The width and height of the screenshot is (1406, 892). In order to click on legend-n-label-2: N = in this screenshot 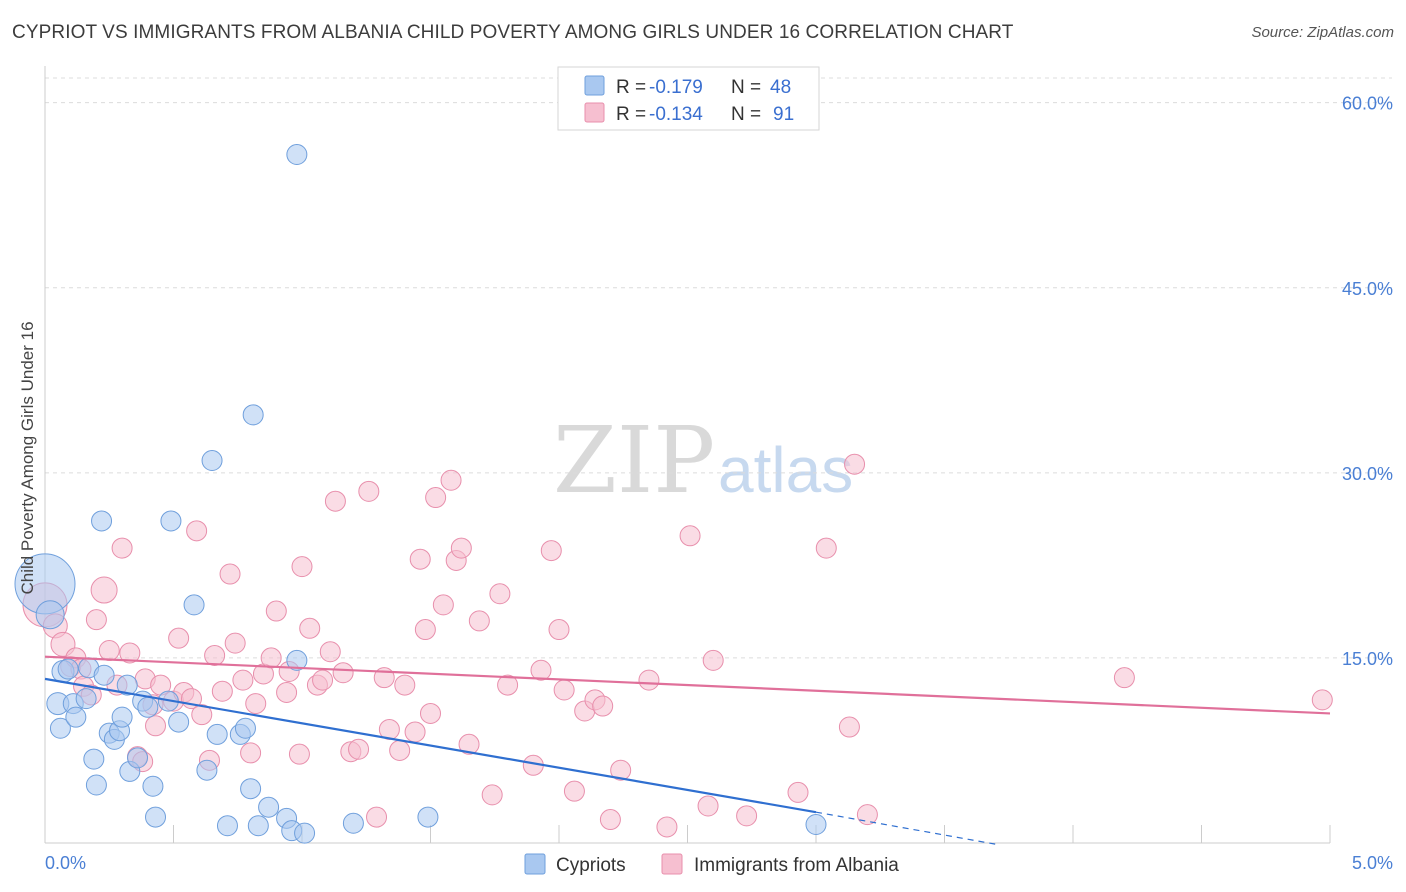, I will do `click(746, 114)`.